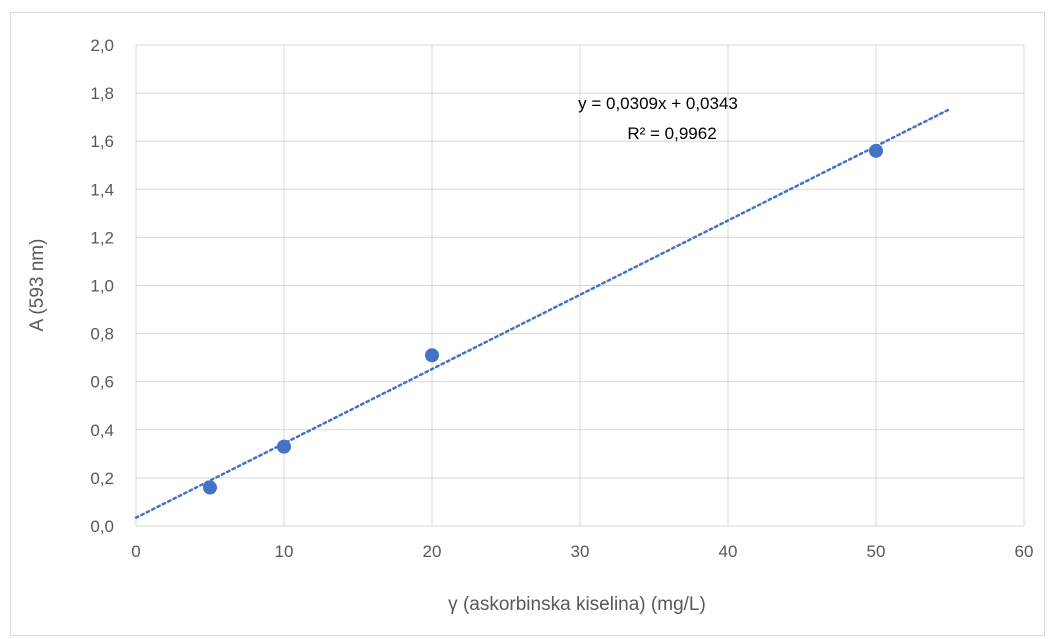 This screenshot has width=1053, height=639. What do you see at coordinates (658, 103) in the screenshot?
I see `trendline-equation: y = 0,0309x + 0,0343` at bounding box center [658, 103].